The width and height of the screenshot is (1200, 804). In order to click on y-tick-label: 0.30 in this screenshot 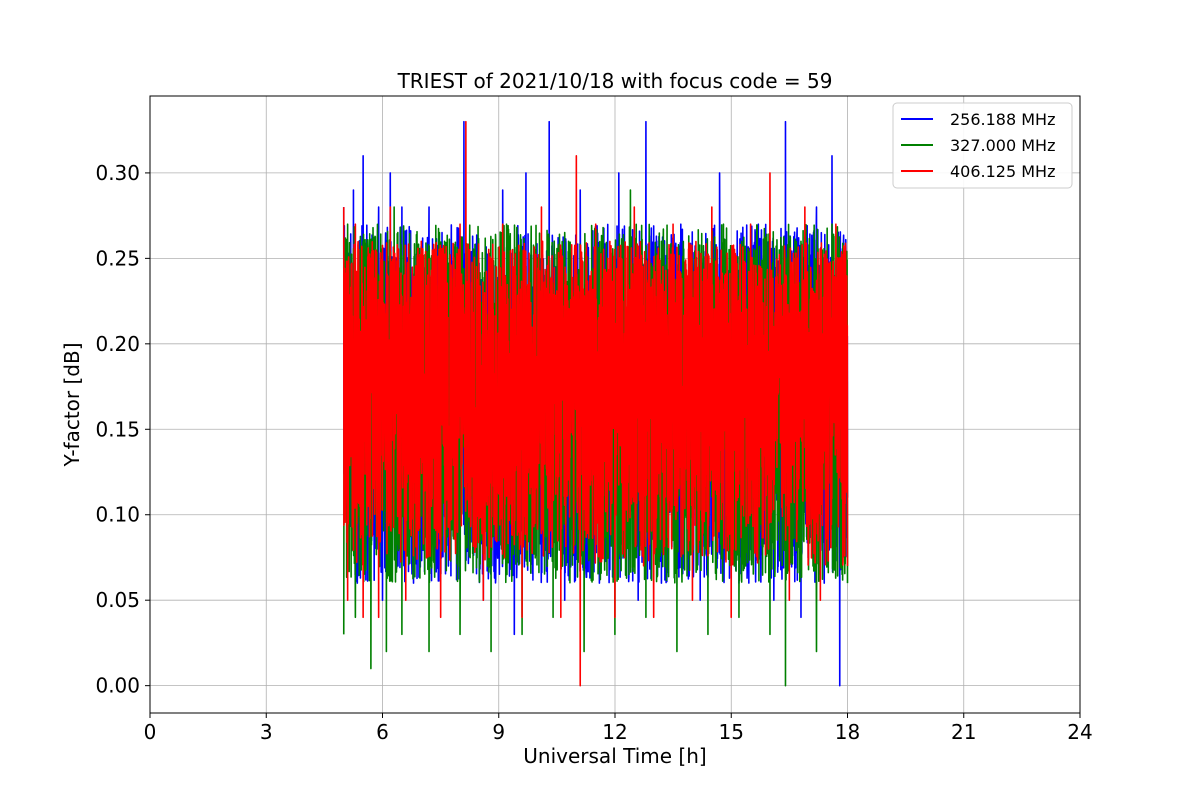, I will do `click(117, 173)`.